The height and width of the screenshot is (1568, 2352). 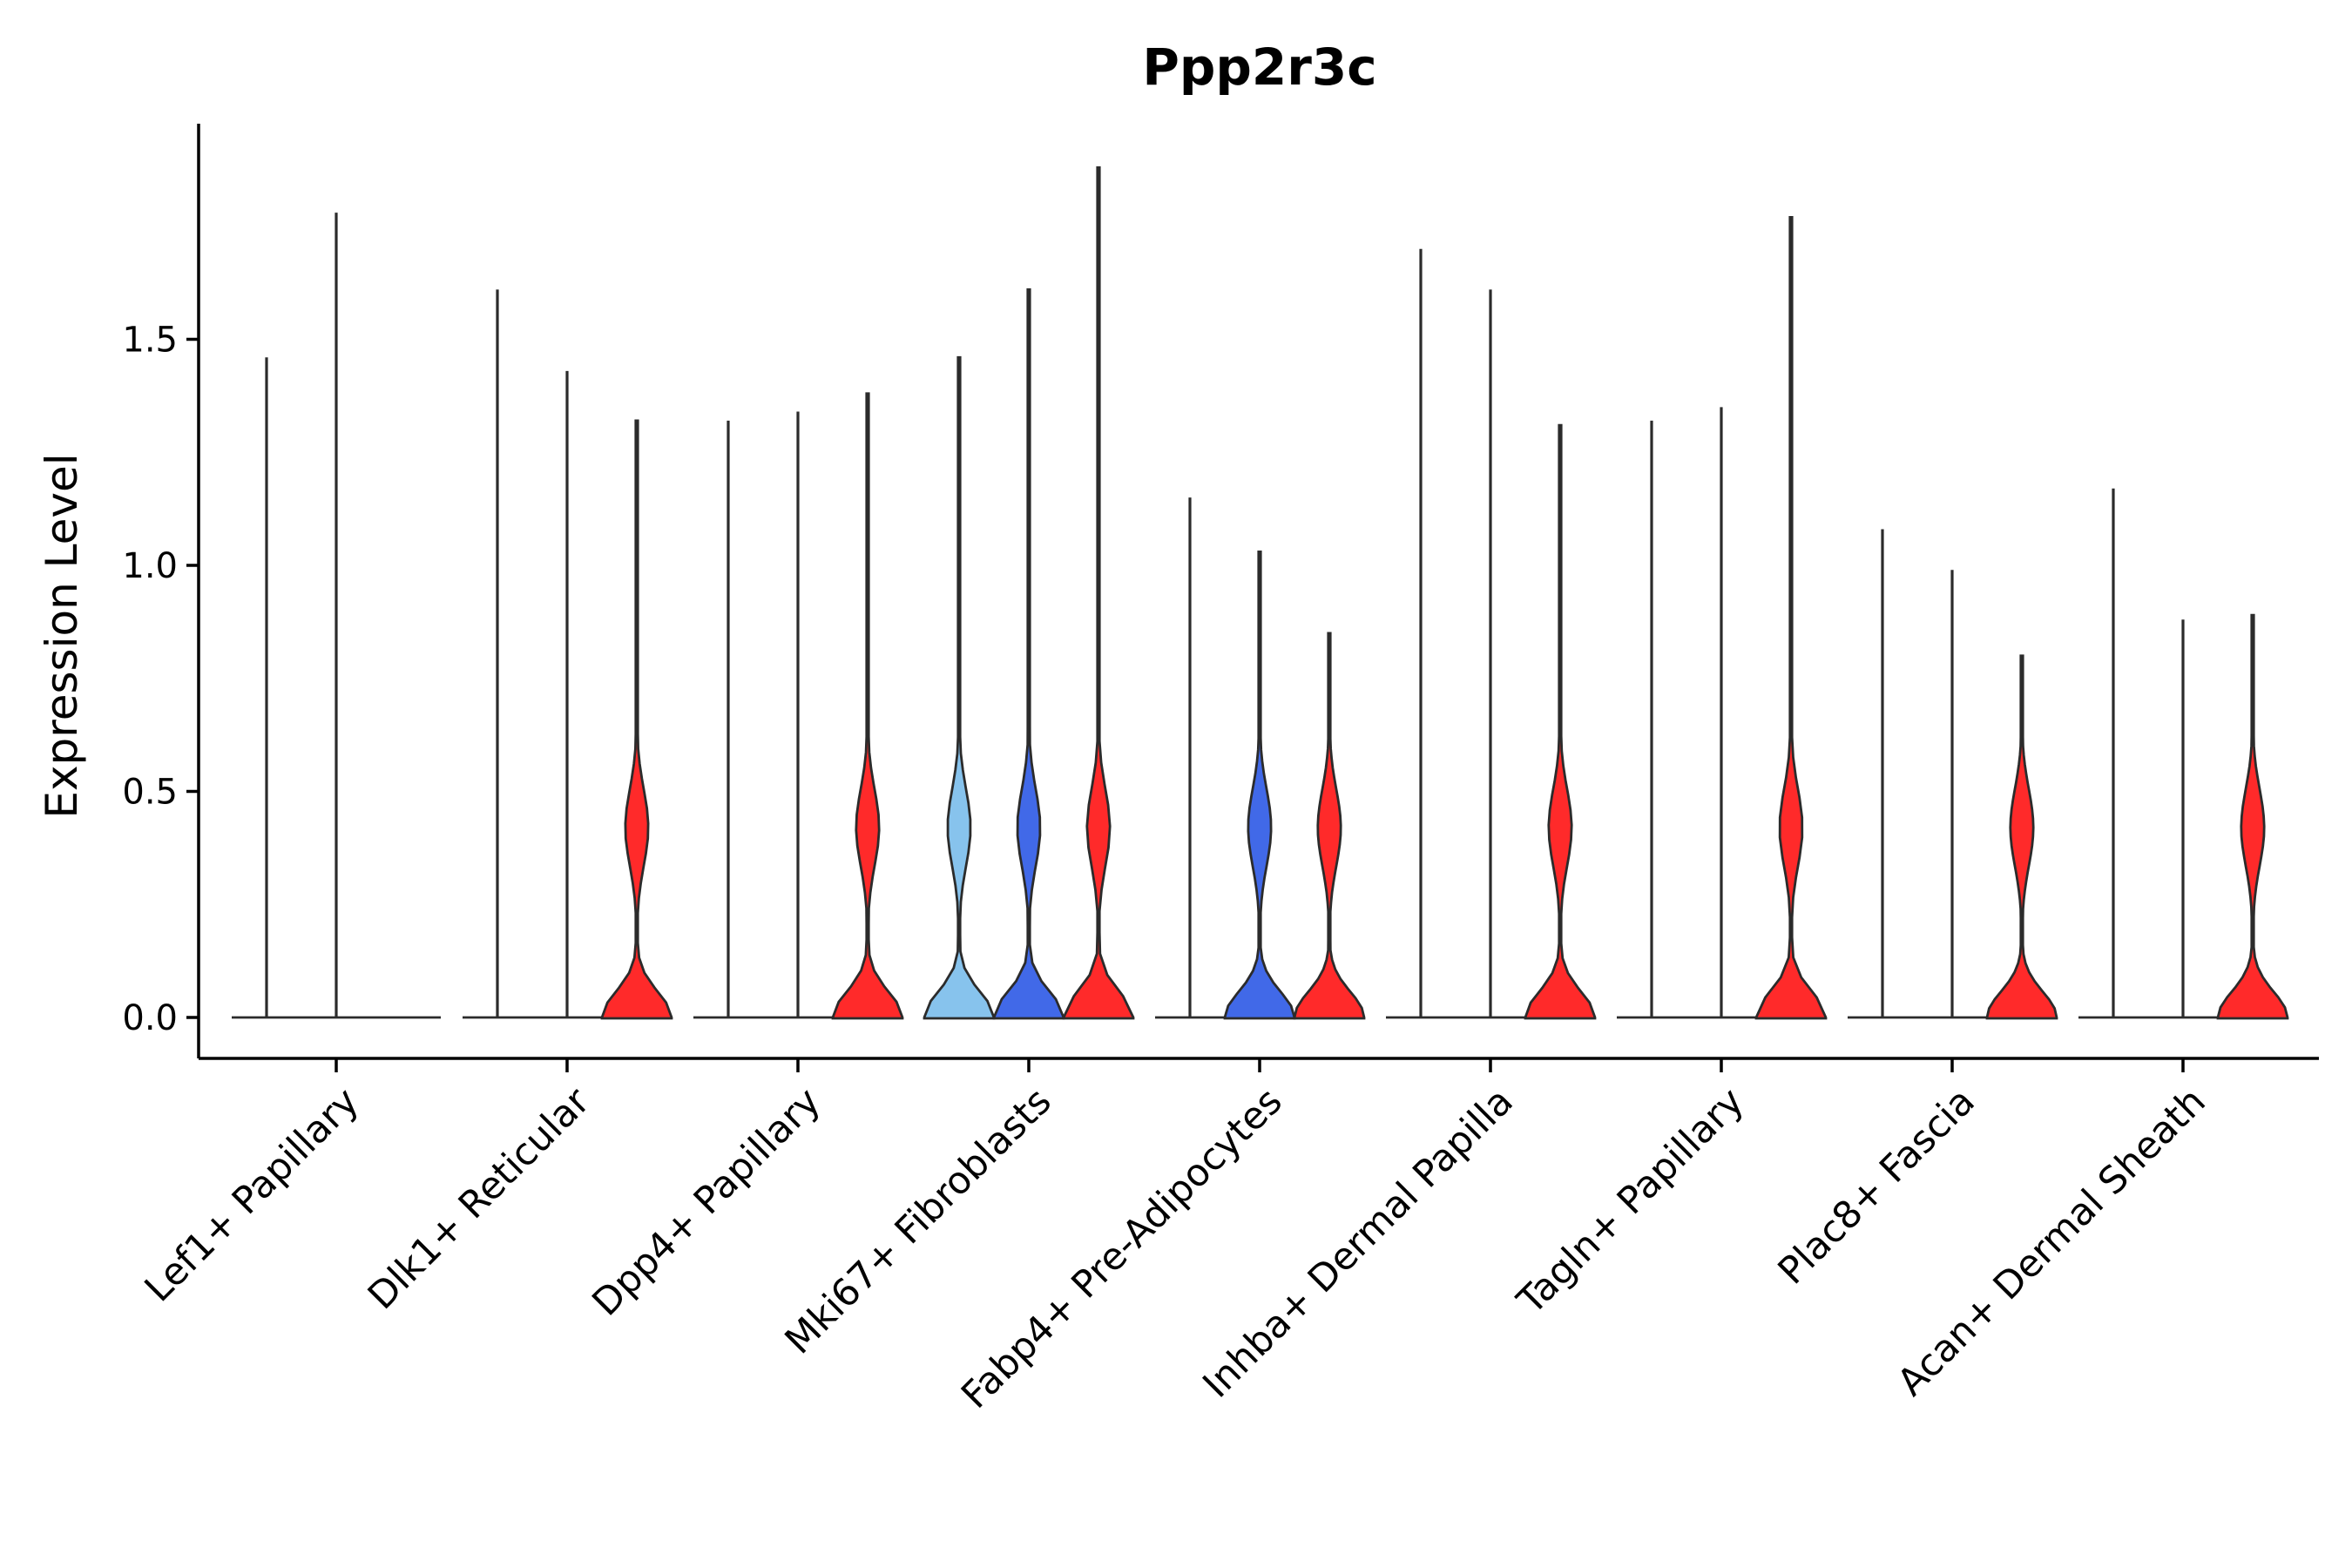 What do you see at coordinates (707, 1201) in the screenshot?
I see `x-tick-label: Dpp4+ Papillary` at bounding box center [707, 1201].